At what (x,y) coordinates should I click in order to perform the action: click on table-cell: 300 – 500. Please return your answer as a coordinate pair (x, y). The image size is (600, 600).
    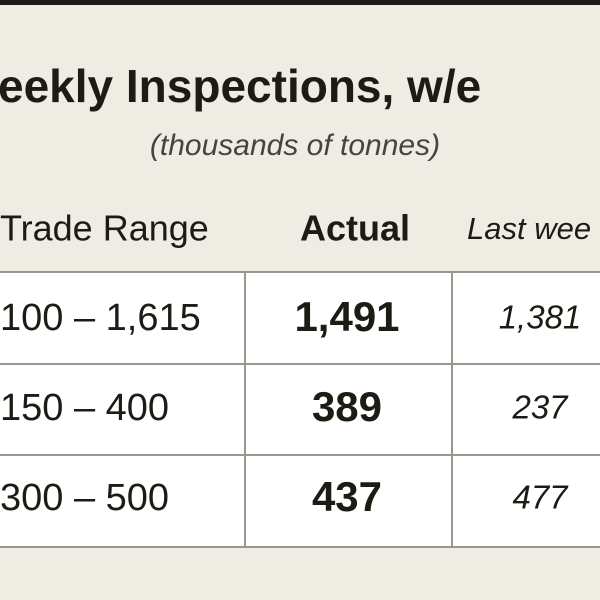
    Looking at the image, I should click on (84, 498).